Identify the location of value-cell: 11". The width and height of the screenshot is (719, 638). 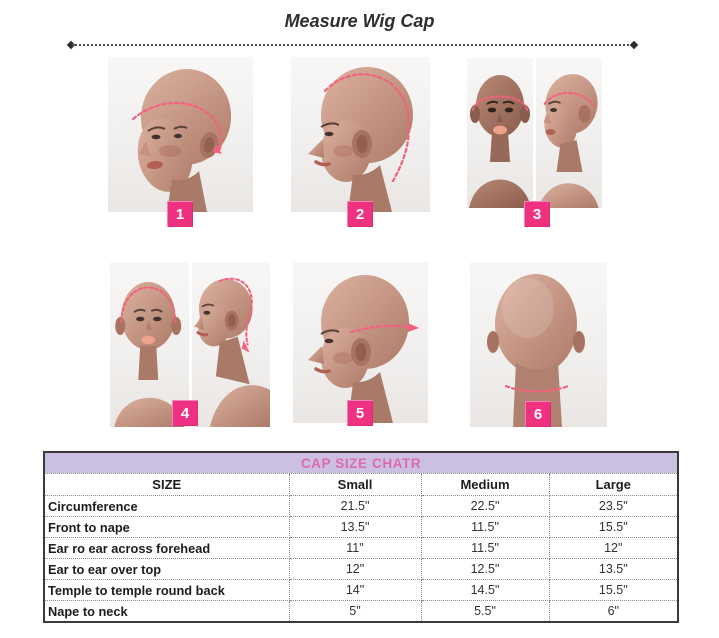
(355, 548).